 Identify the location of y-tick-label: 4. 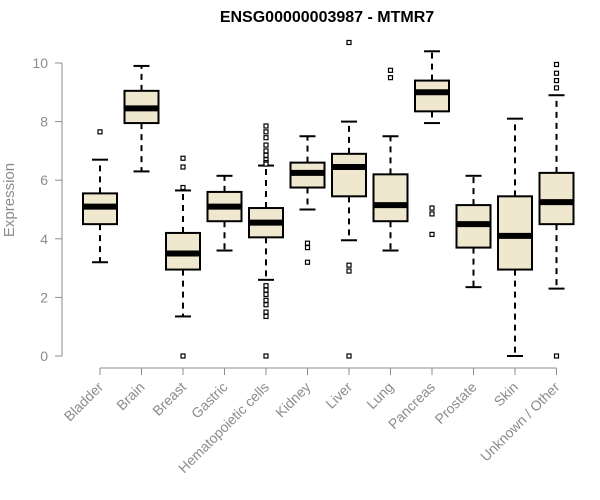
(44, 239).